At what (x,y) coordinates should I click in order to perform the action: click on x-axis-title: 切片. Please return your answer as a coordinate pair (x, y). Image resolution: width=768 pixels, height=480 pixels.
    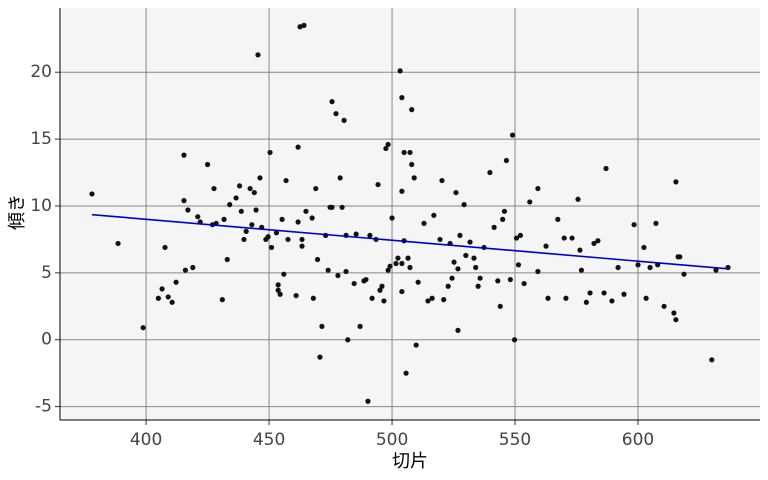
    Looking at the image, I should click on (410, 461).